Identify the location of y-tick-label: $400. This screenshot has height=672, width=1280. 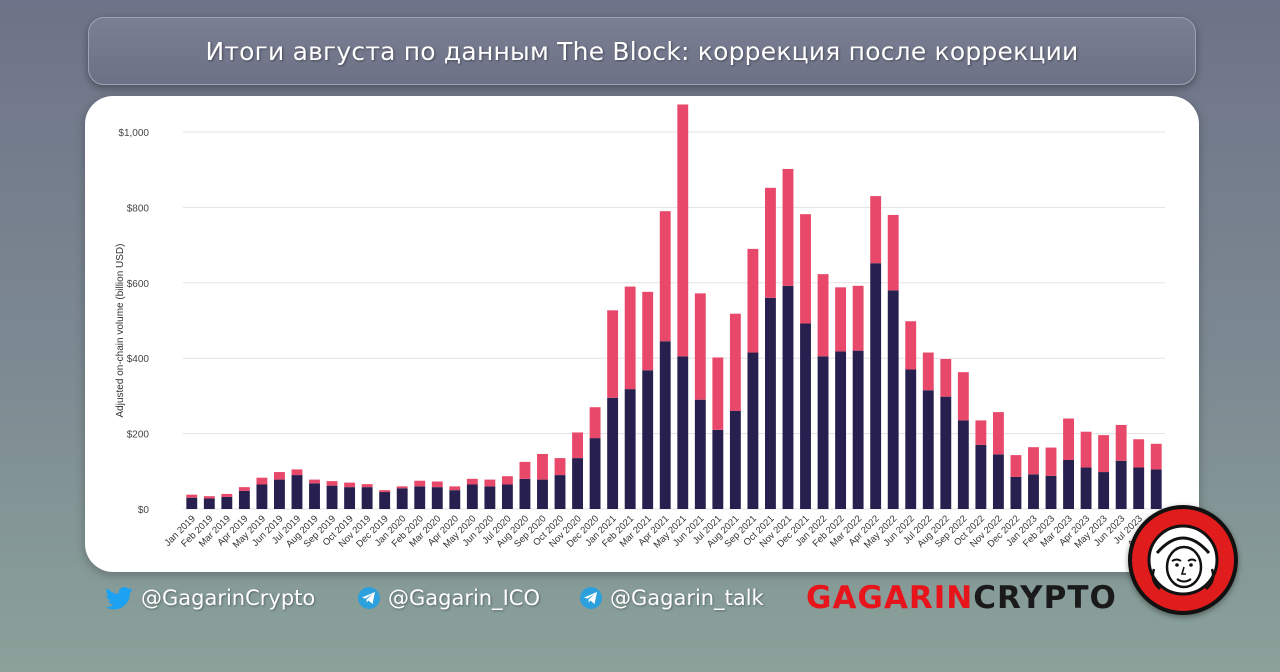
(138, 359).